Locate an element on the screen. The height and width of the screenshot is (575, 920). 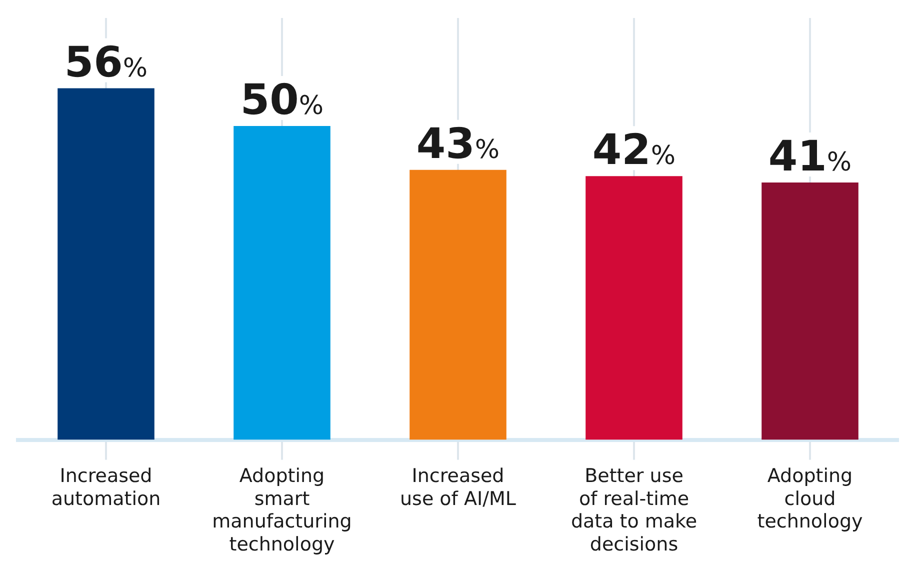
data-label: 56% is located at coordinates (106, 61).